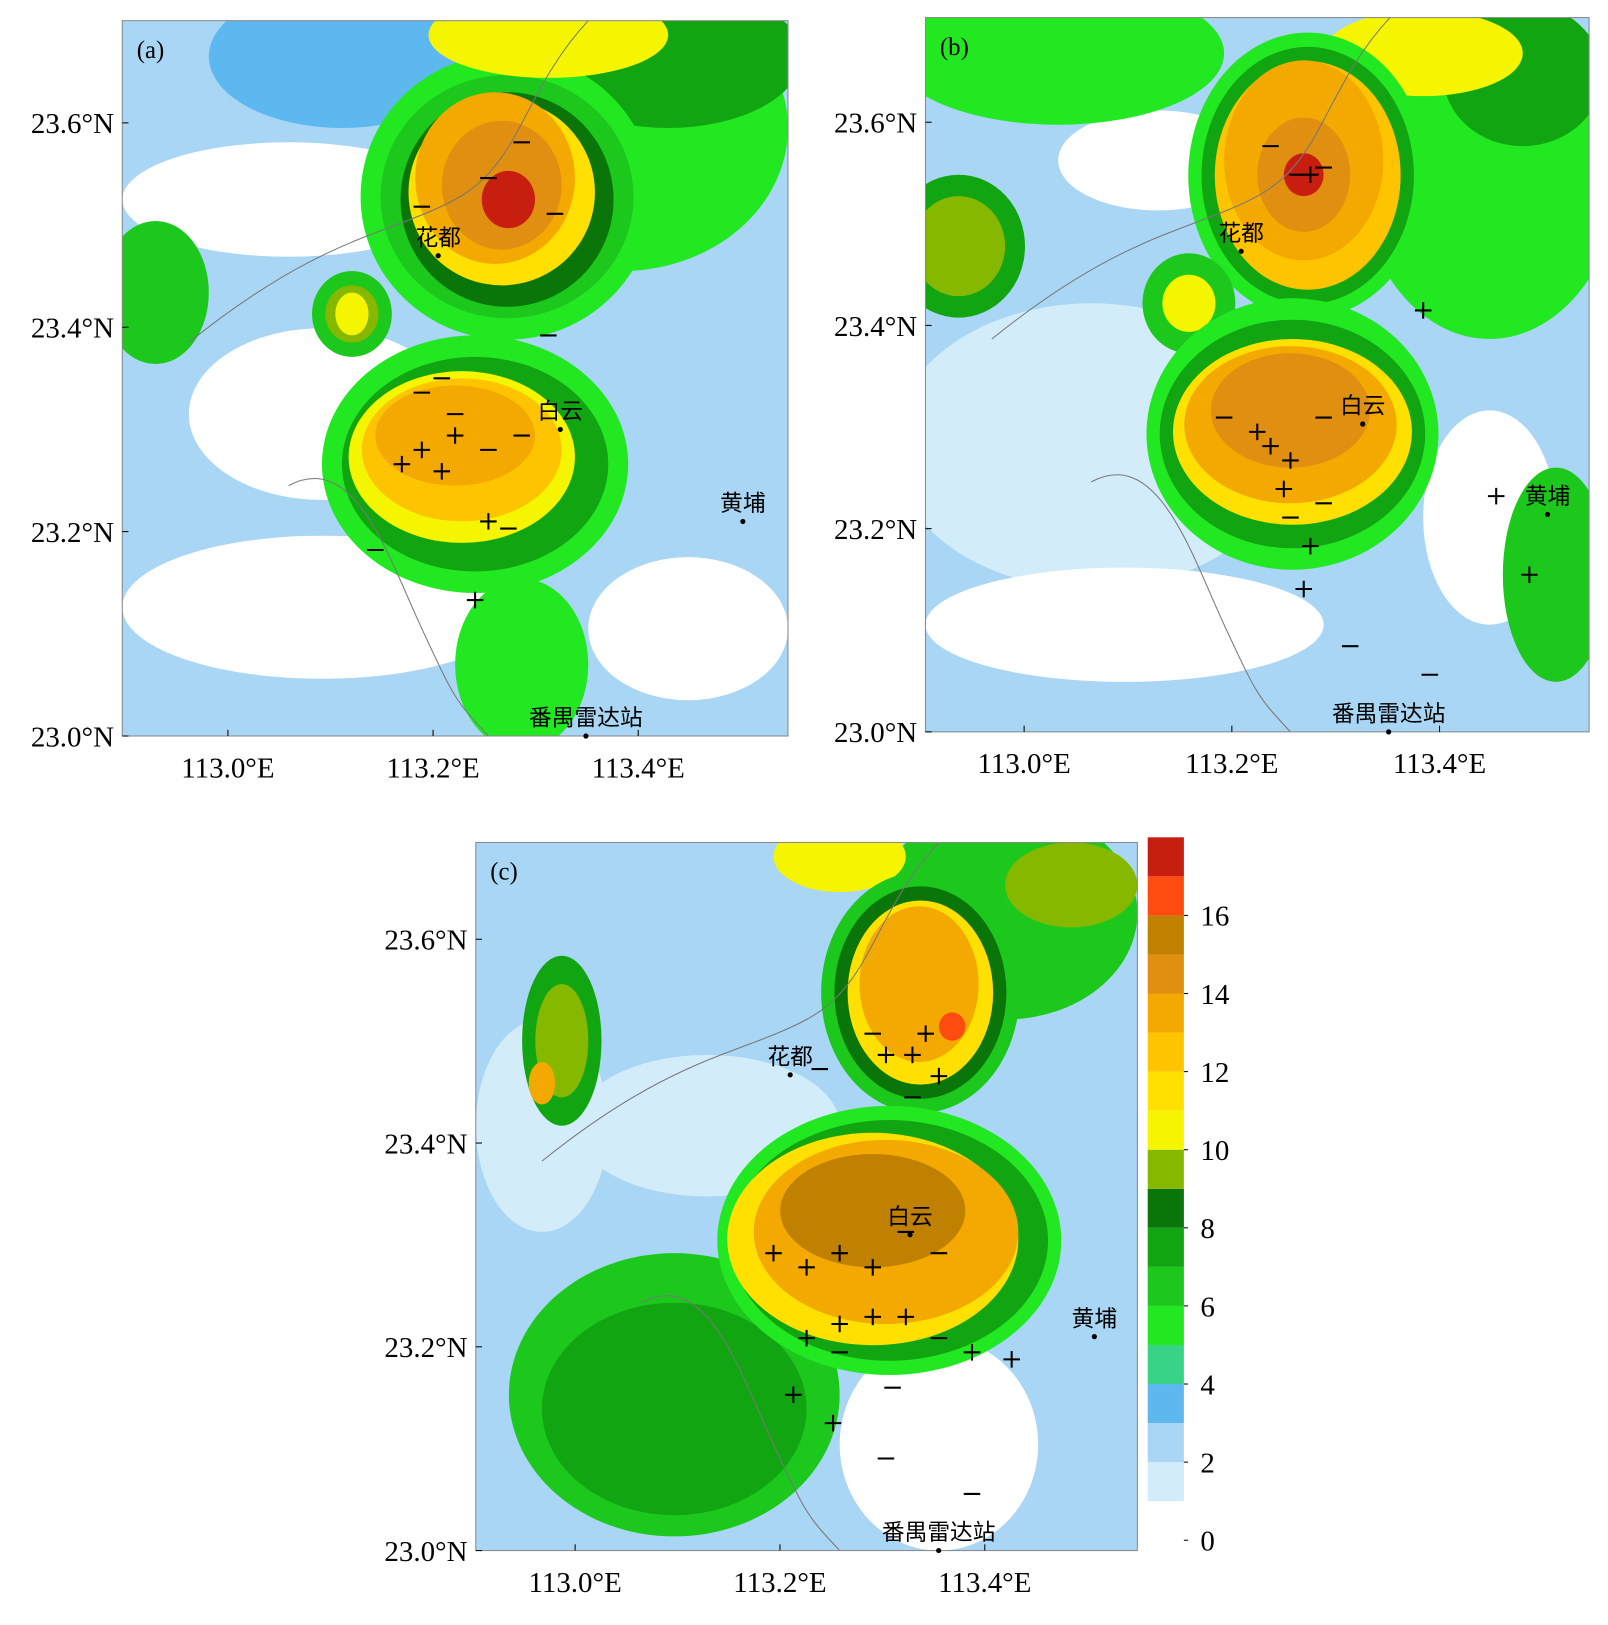 Image resolution: width=1608 pixels, height=1625 pixels. What do you see at coordinates (1207, 1542) in the screenshot?
I see `colorbar-label: 0` at bounding box center [1207, 1542].